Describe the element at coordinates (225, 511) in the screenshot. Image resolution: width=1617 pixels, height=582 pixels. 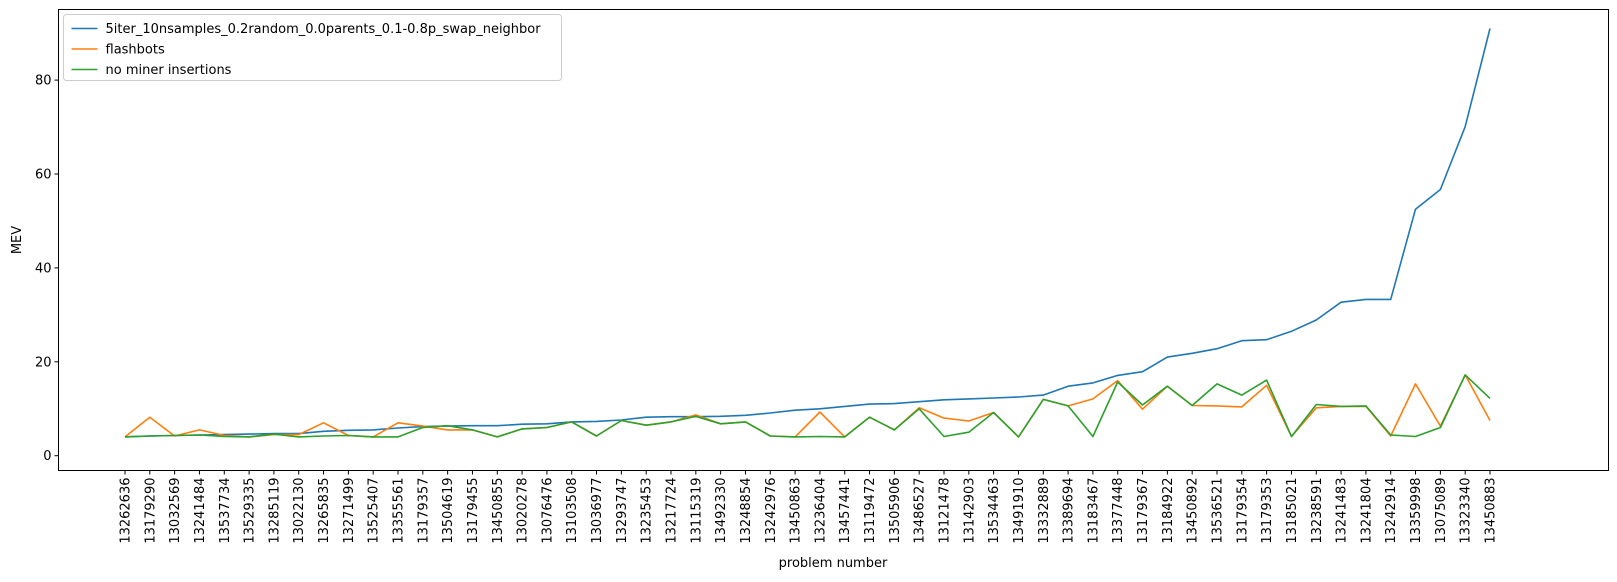
I see `x-tick-label: 13537734` at that location.